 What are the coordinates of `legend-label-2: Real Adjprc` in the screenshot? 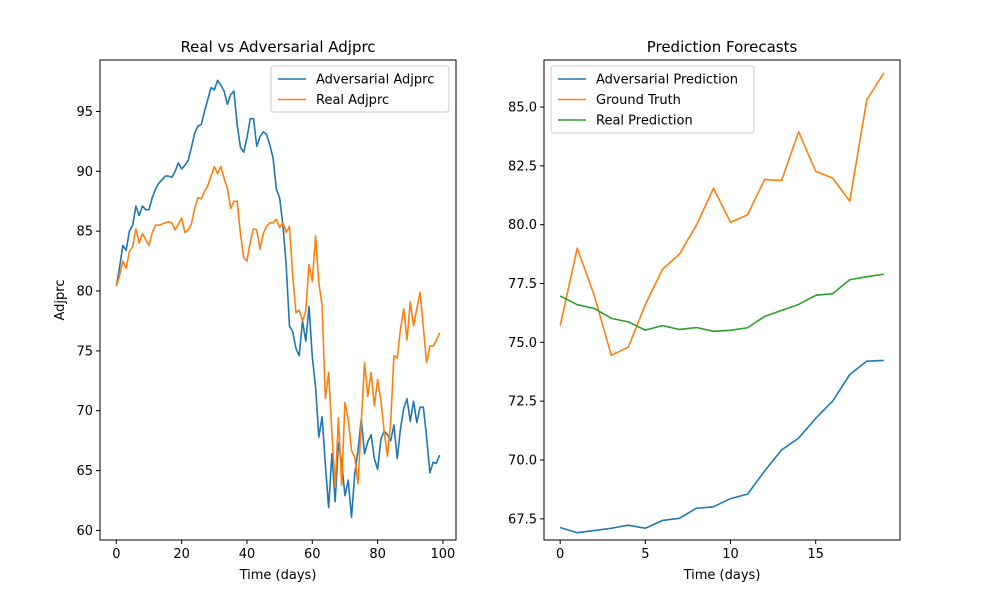 It's located at (352, 100).